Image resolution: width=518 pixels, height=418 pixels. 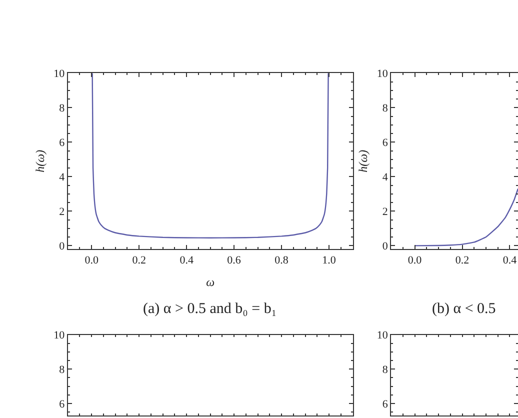 What do you see at coordinates (210, 282) in the screenshot?
I see `x-axis-title: ω` at bounding box center [210, 282].